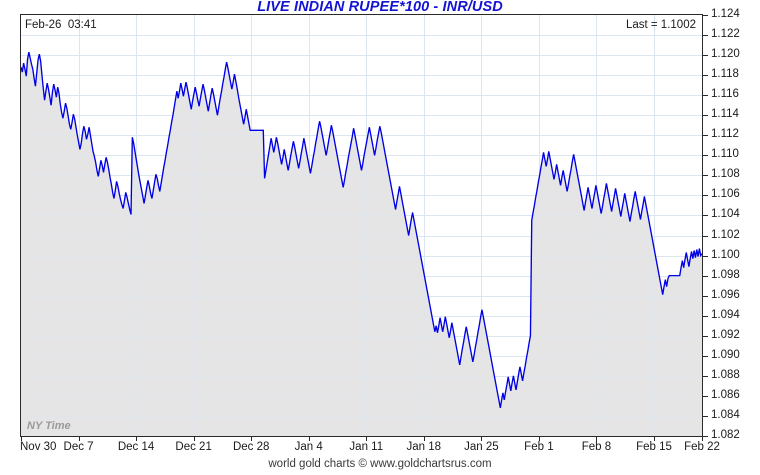 Image resolution: width=760 pixels, height=475 pixels. I want to click on y-tick-label: 1.082, so click(725, 435).